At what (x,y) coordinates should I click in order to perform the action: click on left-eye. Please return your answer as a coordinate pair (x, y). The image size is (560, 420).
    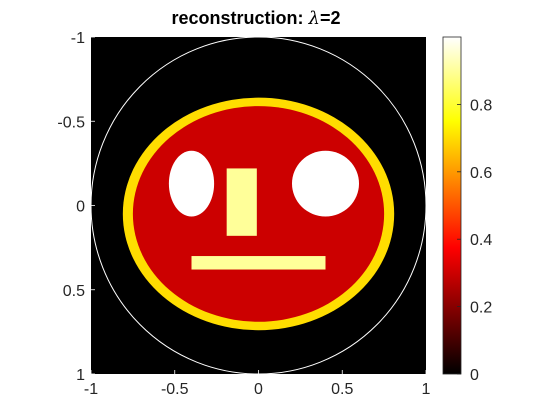
    Looking at the image, I should click on (191, 183).